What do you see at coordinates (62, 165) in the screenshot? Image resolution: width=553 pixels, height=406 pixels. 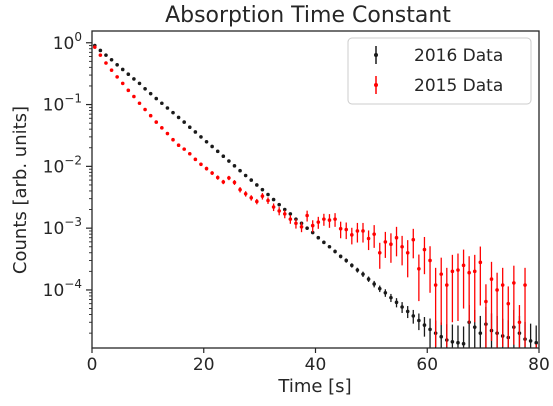 I see `y-tick-label: 10⁻²` at bounding box center [62, 165].